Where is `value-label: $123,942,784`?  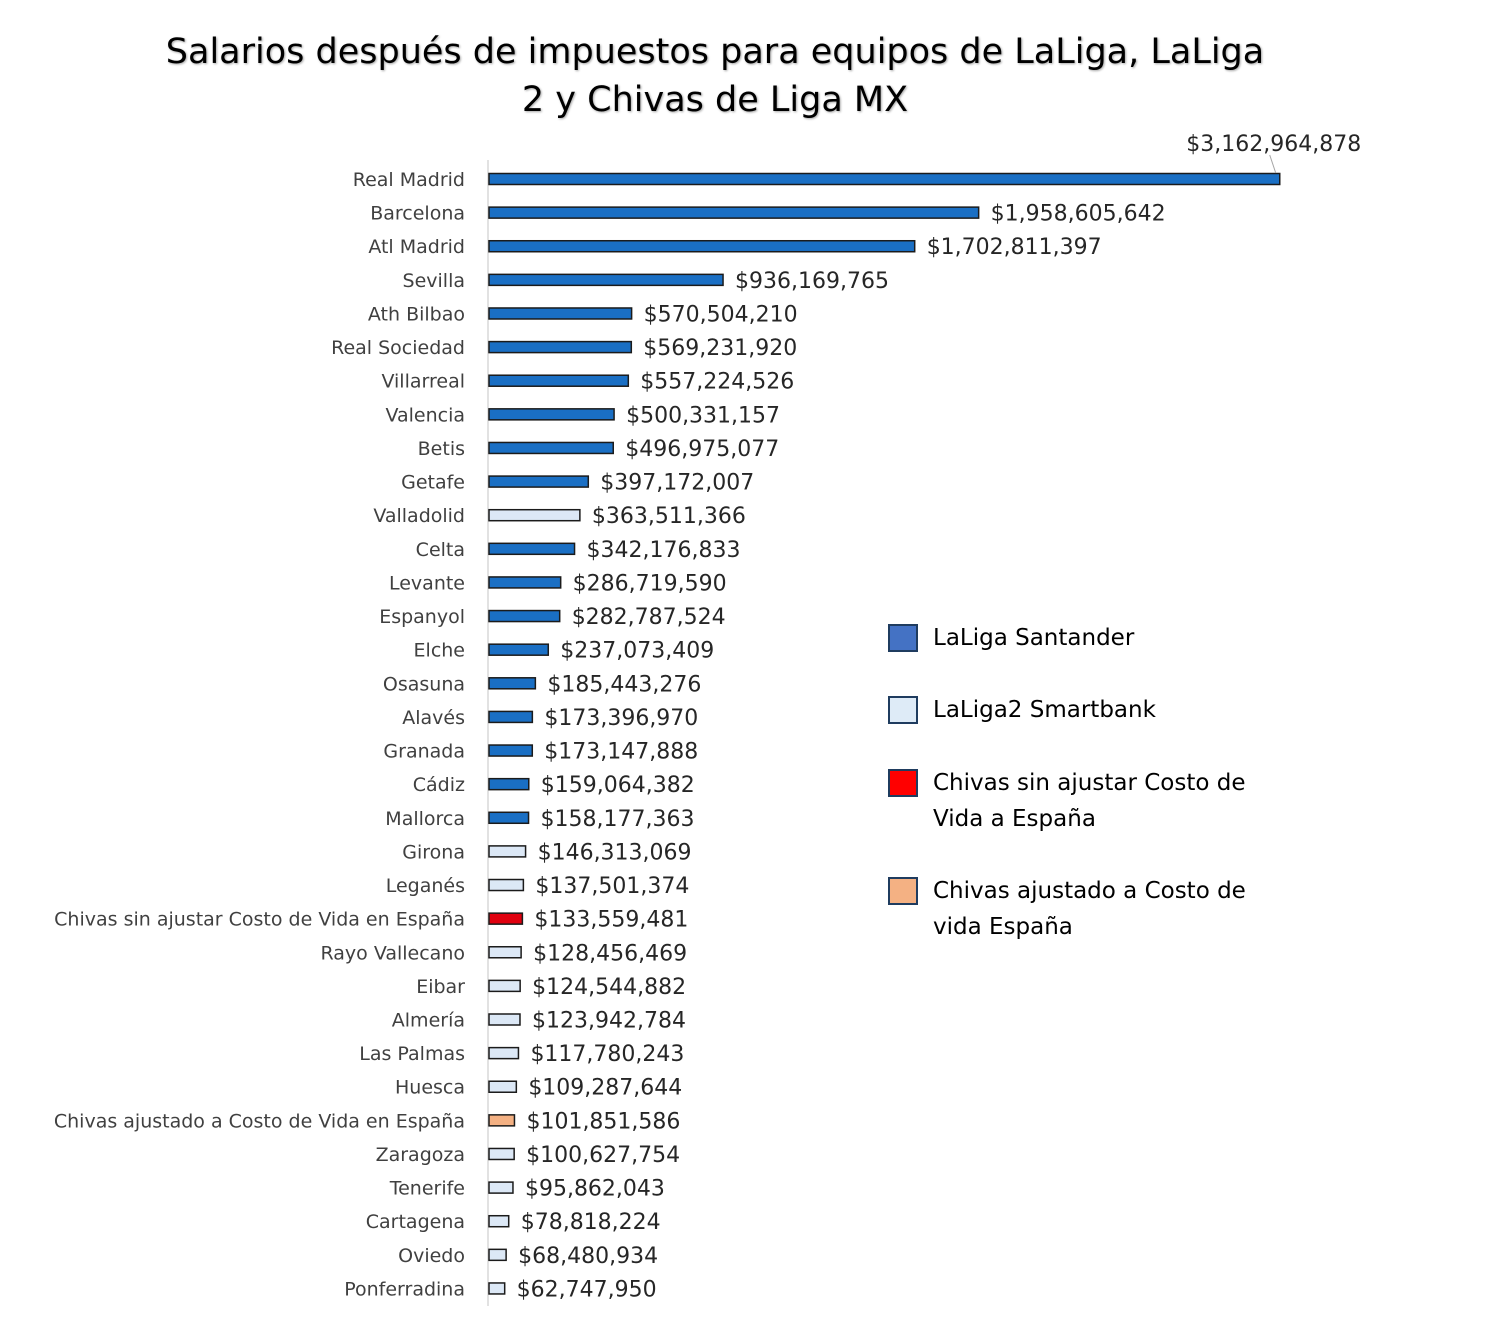 value-label: $123,942,784 is located at coordinates (609, 1021).